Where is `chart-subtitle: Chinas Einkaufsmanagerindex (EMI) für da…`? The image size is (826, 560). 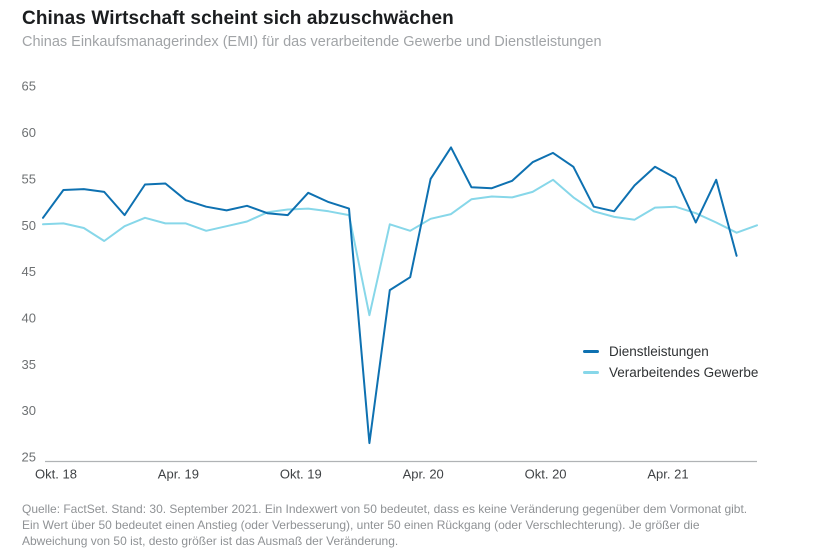 chart-subtitle: Chinas Einkaufsmanagerindex (EMI) für da… is located at coordinates (312, 42).